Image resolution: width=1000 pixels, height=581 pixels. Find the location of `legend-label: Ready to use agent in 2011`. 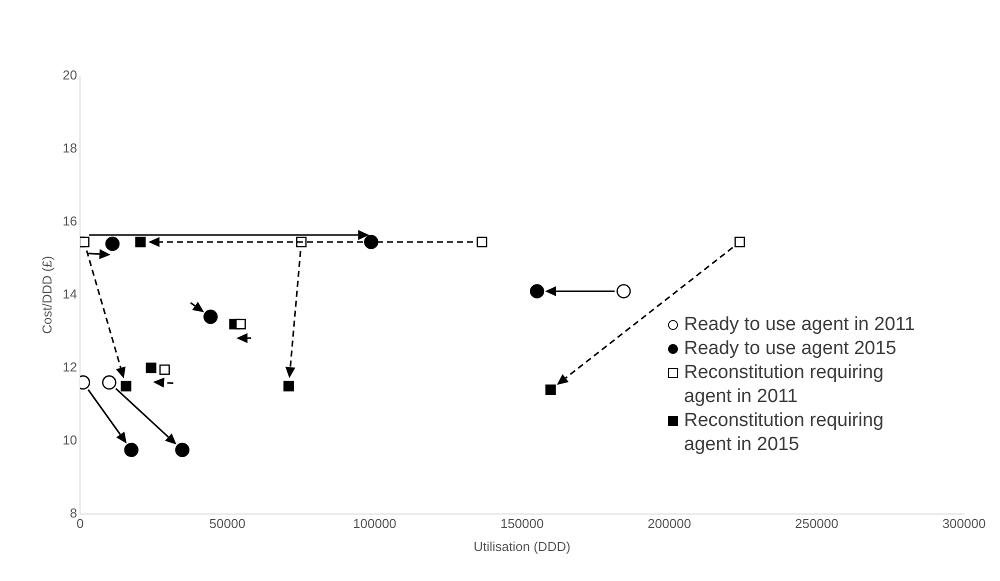

legend-label: Ready to use agent in 2011 is located at coordinates (799, 325).